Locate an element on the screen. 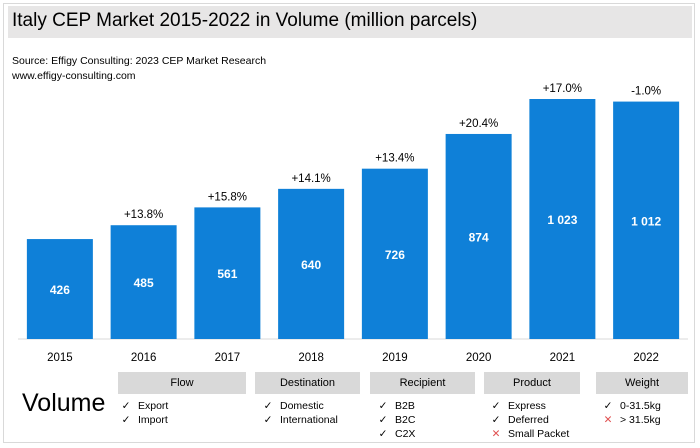 The height and width of the screenshot is (448, 700). growth-label: +15.8% is located at coordinates (227, 197).